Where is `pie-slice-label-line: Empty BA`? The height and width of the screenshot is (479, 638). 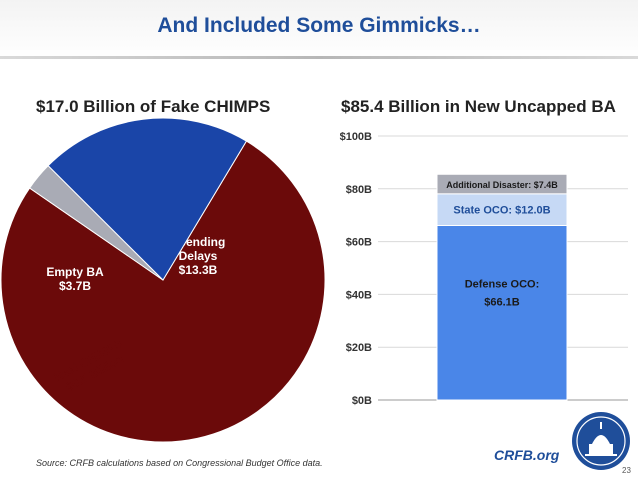 pie-slice-label-line: Empty BA is located at coordinates (75, 272).